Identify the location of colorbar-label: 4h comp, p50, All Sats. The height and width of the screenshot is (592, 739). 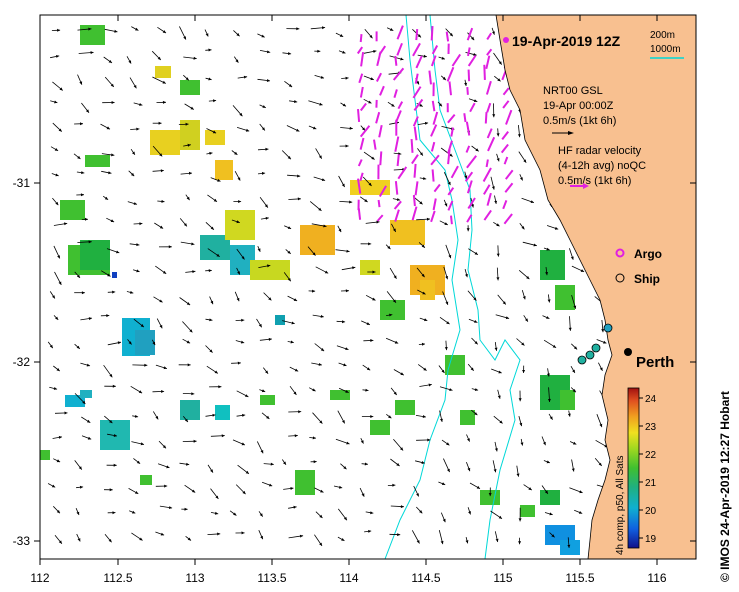
(620, 505).